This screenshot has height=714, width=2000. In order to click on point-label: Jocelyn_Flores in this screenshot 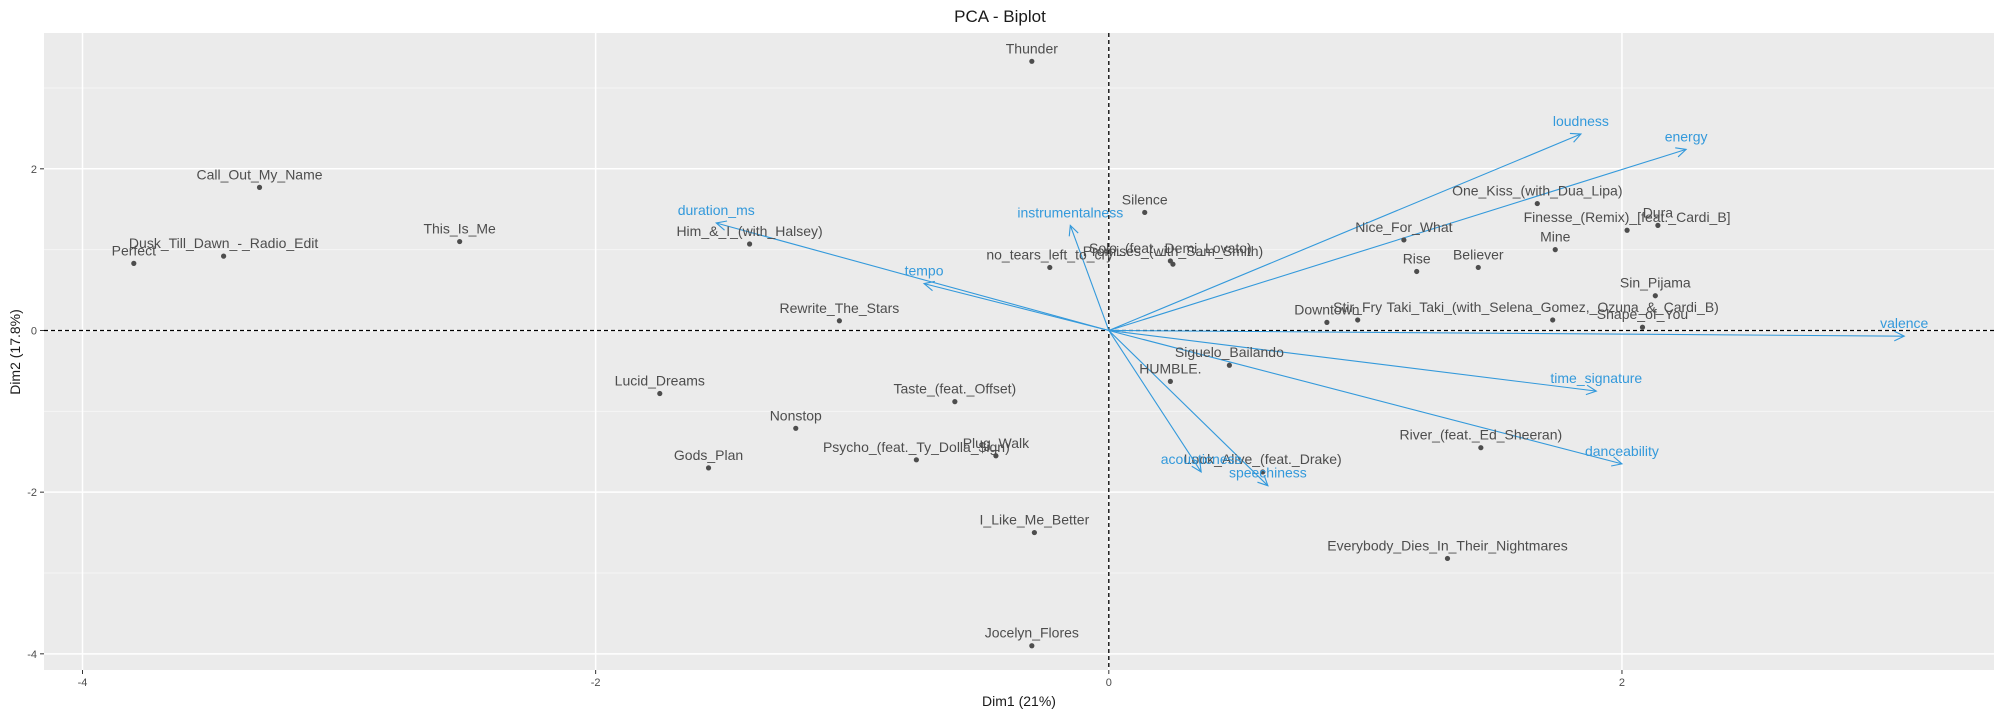, I will do `click(1032, 633)`.